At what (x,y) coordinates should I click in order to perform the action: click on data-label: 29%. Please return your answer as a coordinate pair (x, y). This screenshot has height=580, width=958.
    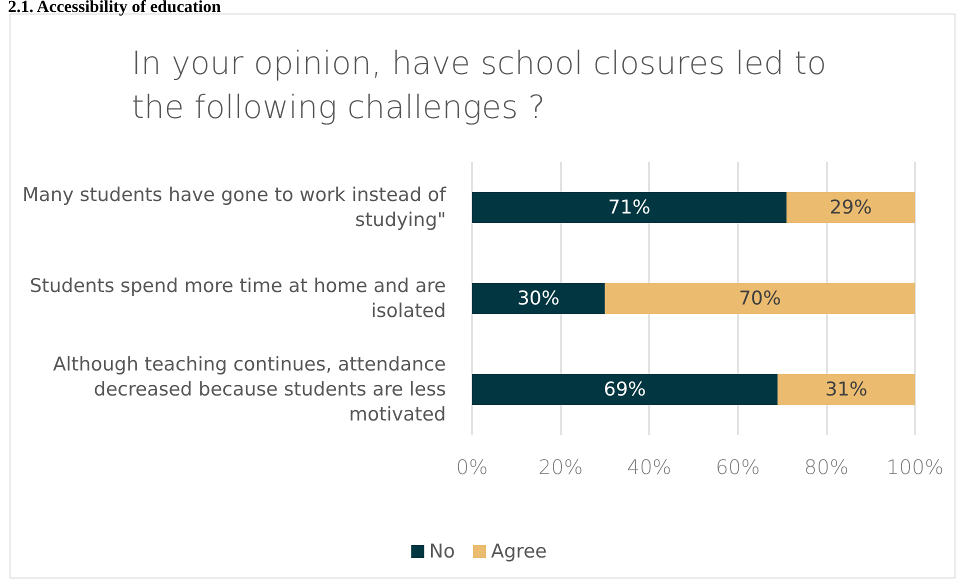
    Looking at the image, I should click on (851, 207).